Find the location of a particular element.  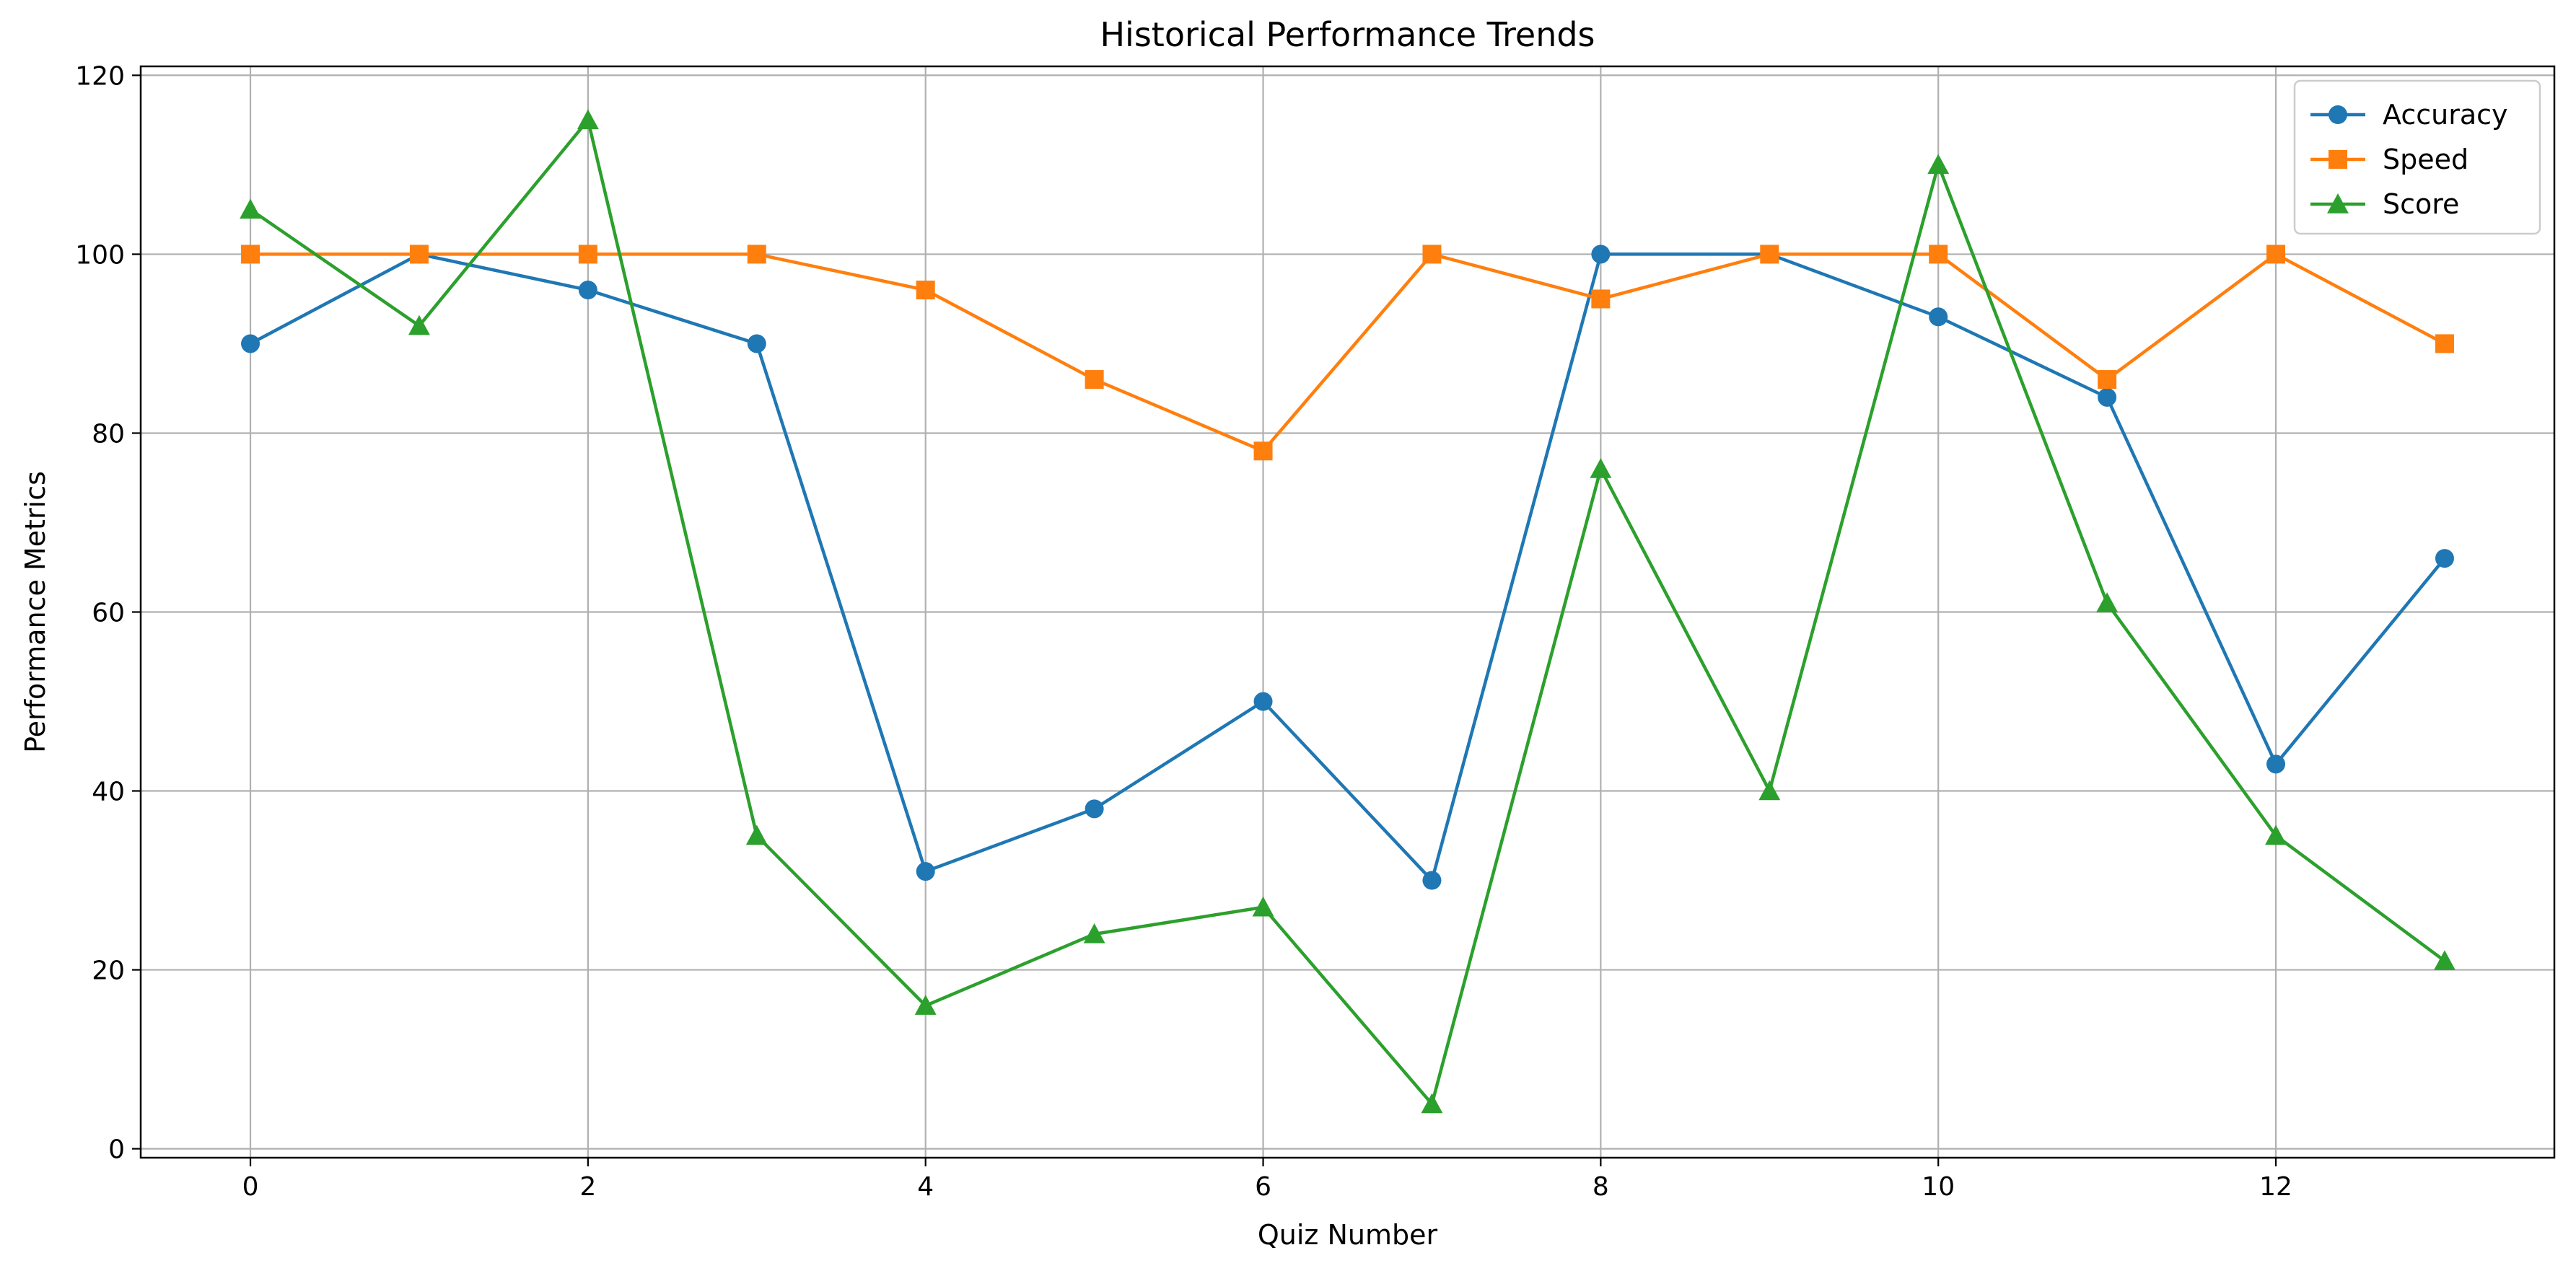

x-tick-label: 8 is located at coordinates (1601, 1187).